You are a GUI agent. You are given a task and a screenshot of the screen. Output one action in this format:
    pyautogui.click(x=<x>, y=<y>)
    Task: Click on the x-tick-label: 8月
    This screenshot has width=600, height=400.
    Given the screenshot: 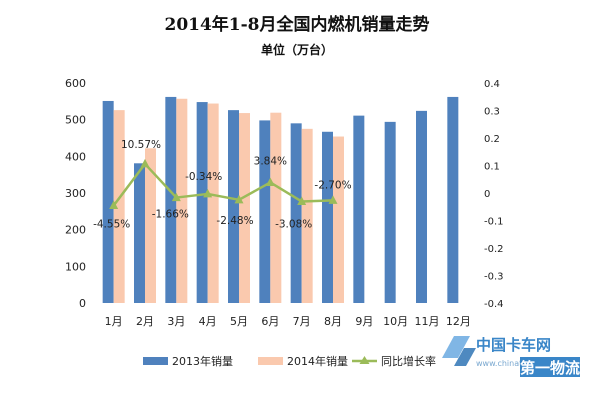 What is the action you would take?
    pyautogui.click(x=333, y=321)
    